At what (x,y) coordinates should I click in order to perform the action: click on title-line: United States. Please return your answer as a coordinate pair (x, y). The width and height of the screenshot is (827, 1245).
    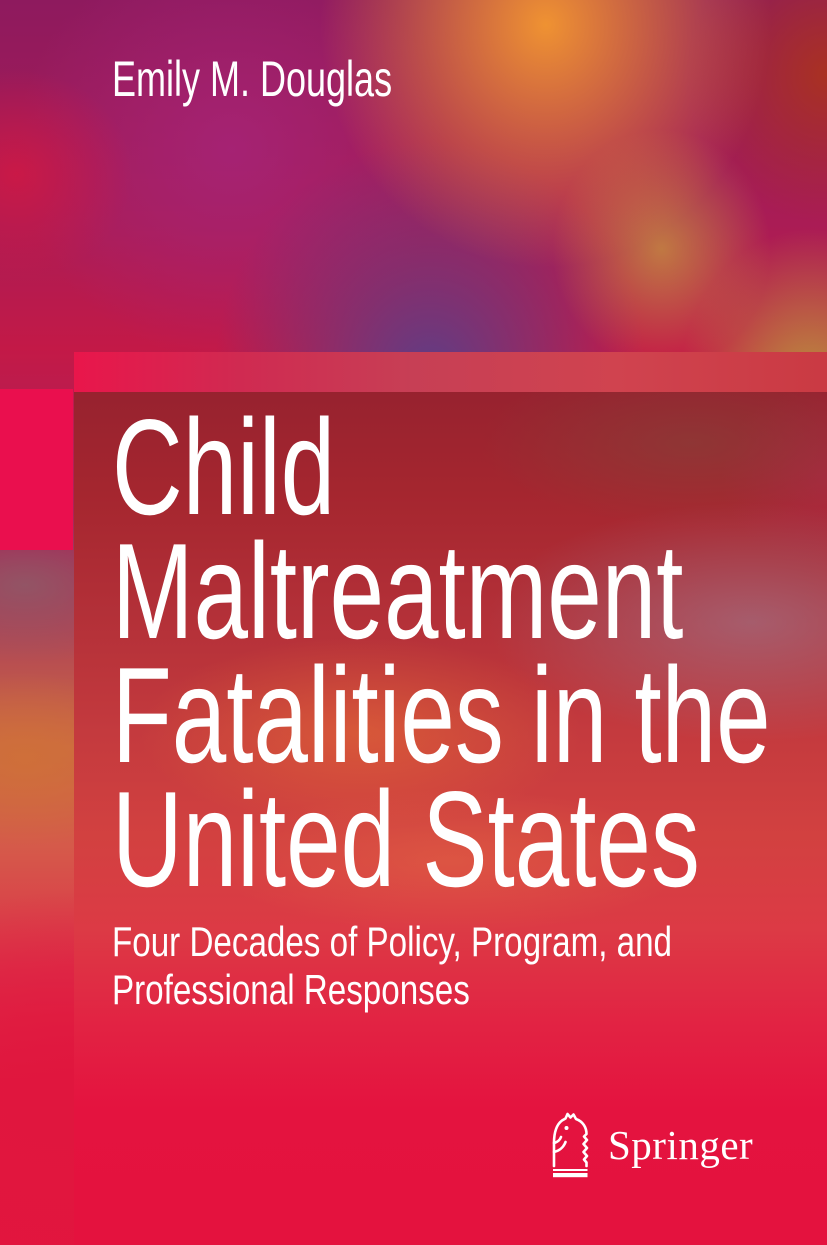
    Looking at the image, I should click on (406, 839).